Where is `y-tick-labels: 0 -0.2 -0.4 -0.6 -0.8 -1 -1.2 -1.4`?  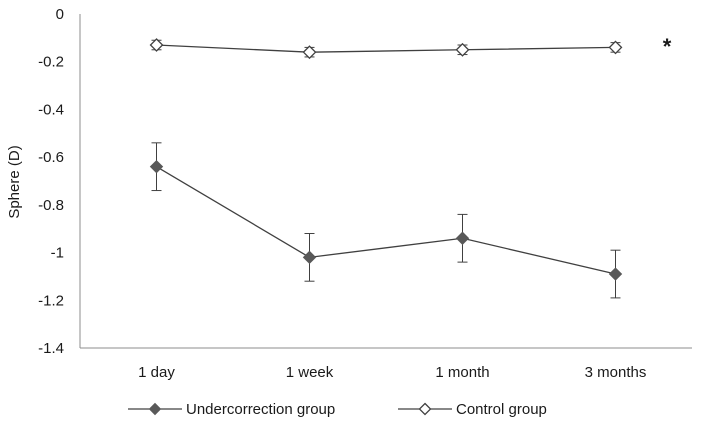
y-tick-labels: 0 -0.2 -0.4 -0.6 -0.8 -1 -1.2 -1.4 is located at coordinates (51, 181).